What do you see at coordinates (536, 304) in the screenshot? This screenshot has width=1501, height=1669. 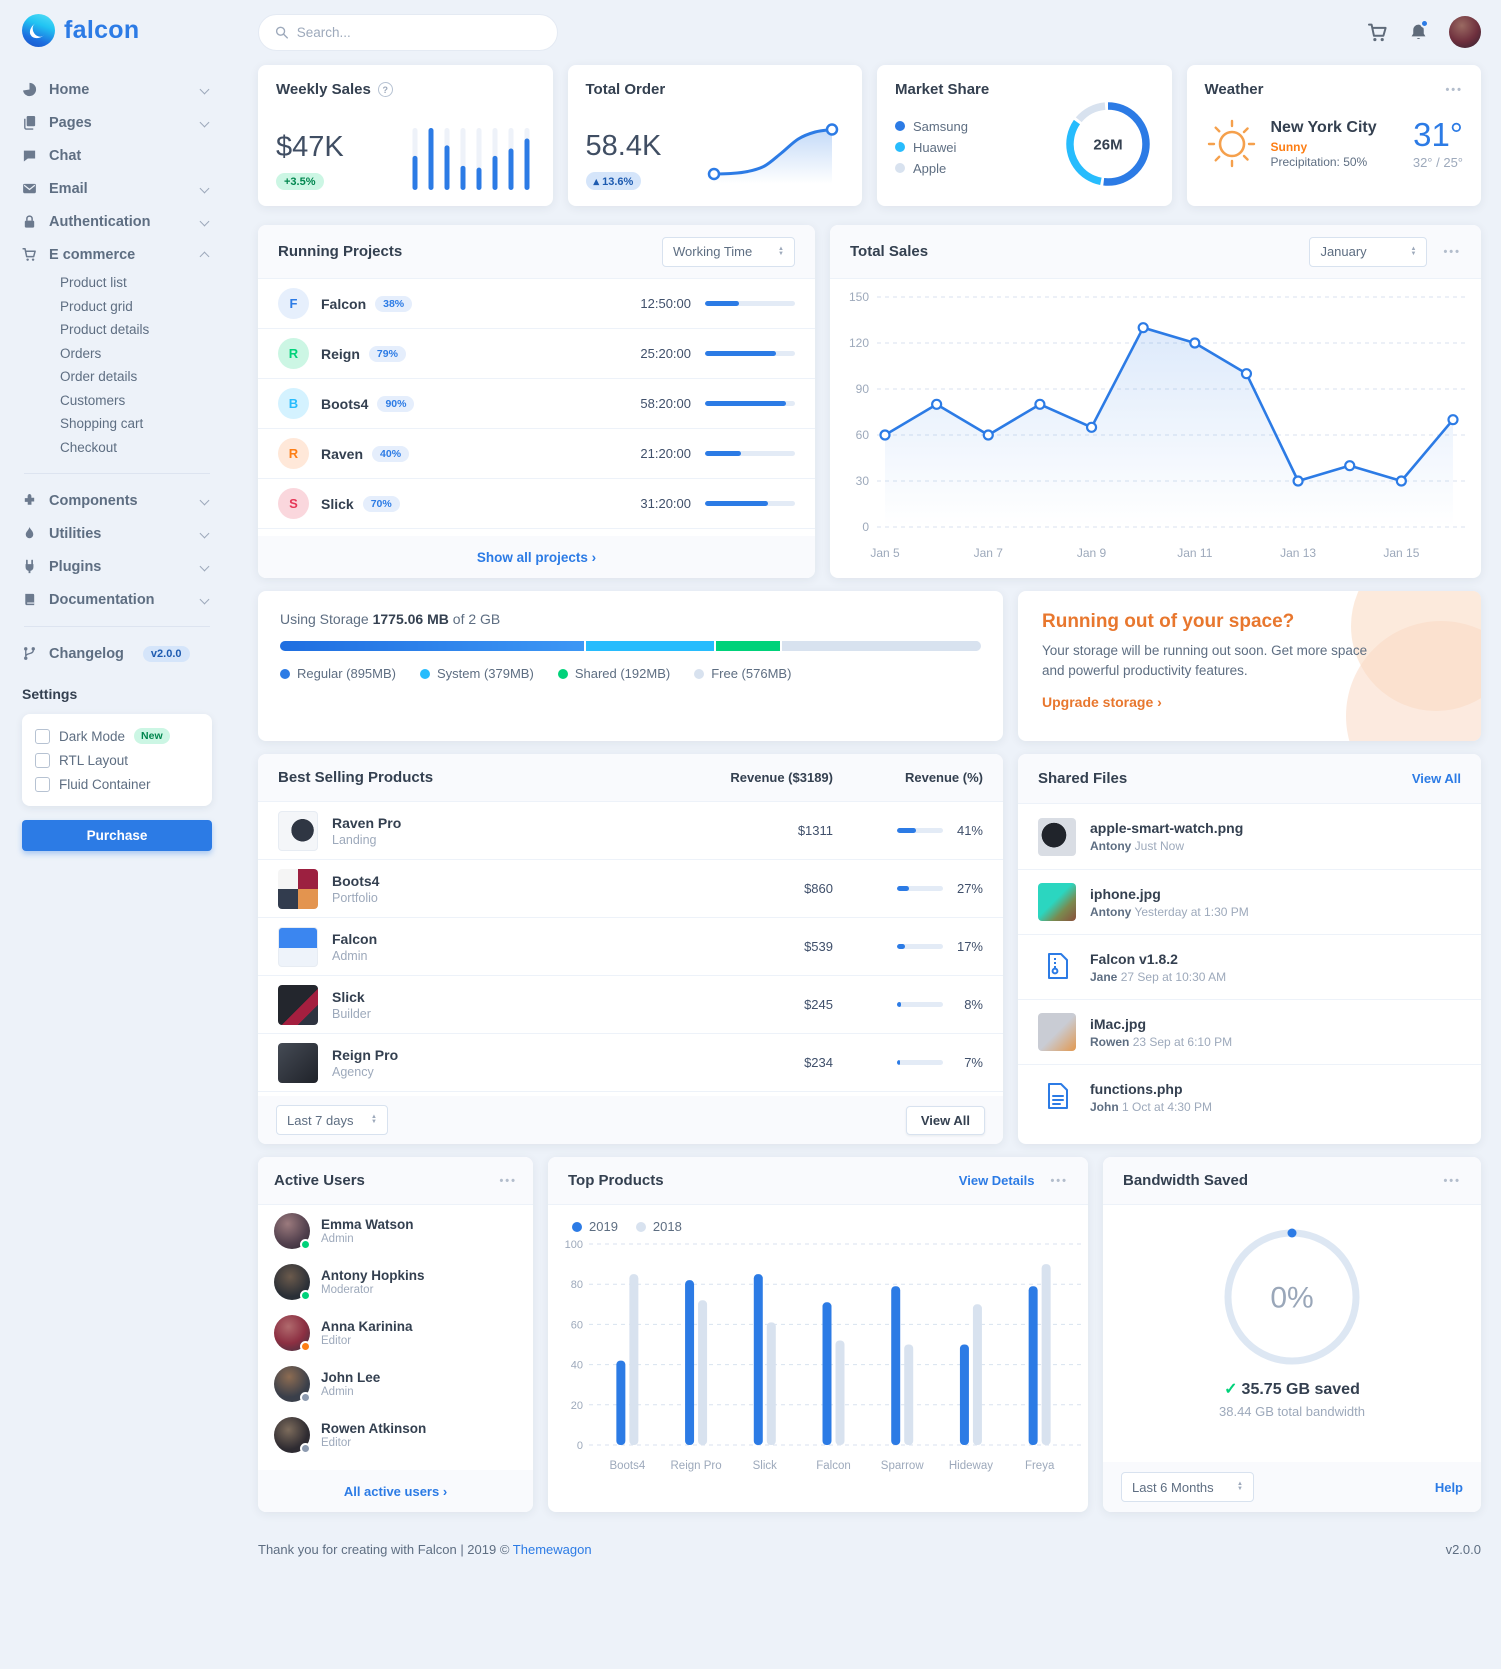 I see `project-row: F Falcon 38% 12:50:00` at bounding box center [536, 304].